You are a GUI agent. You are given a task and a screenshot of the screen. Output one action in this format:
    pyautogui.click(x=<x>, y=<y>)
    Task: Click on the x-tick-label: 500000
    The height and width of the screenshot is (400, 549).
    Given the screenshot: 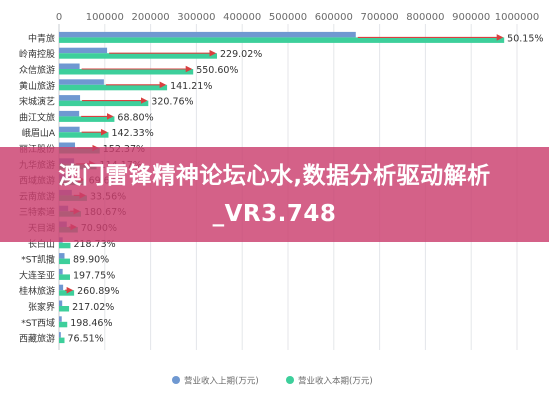 What is the action you would take?
    pyautogui.click(x=288, y=17)
    